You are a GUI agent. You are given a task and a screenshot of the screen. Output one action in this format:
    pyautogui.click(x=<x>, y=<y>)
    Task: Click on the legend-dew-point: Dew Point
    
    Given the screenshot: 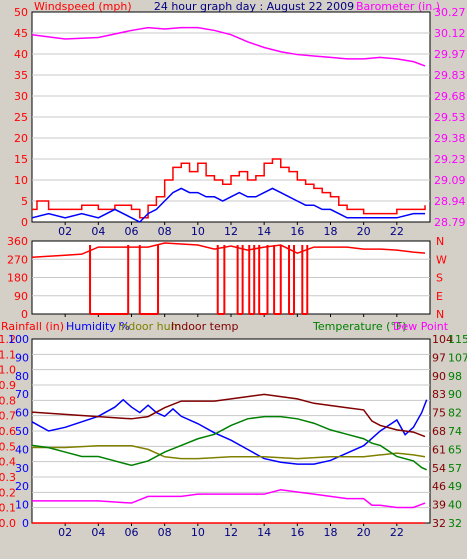 What is the action you would take?
    pyautogui.click(x=421, y=326)
    